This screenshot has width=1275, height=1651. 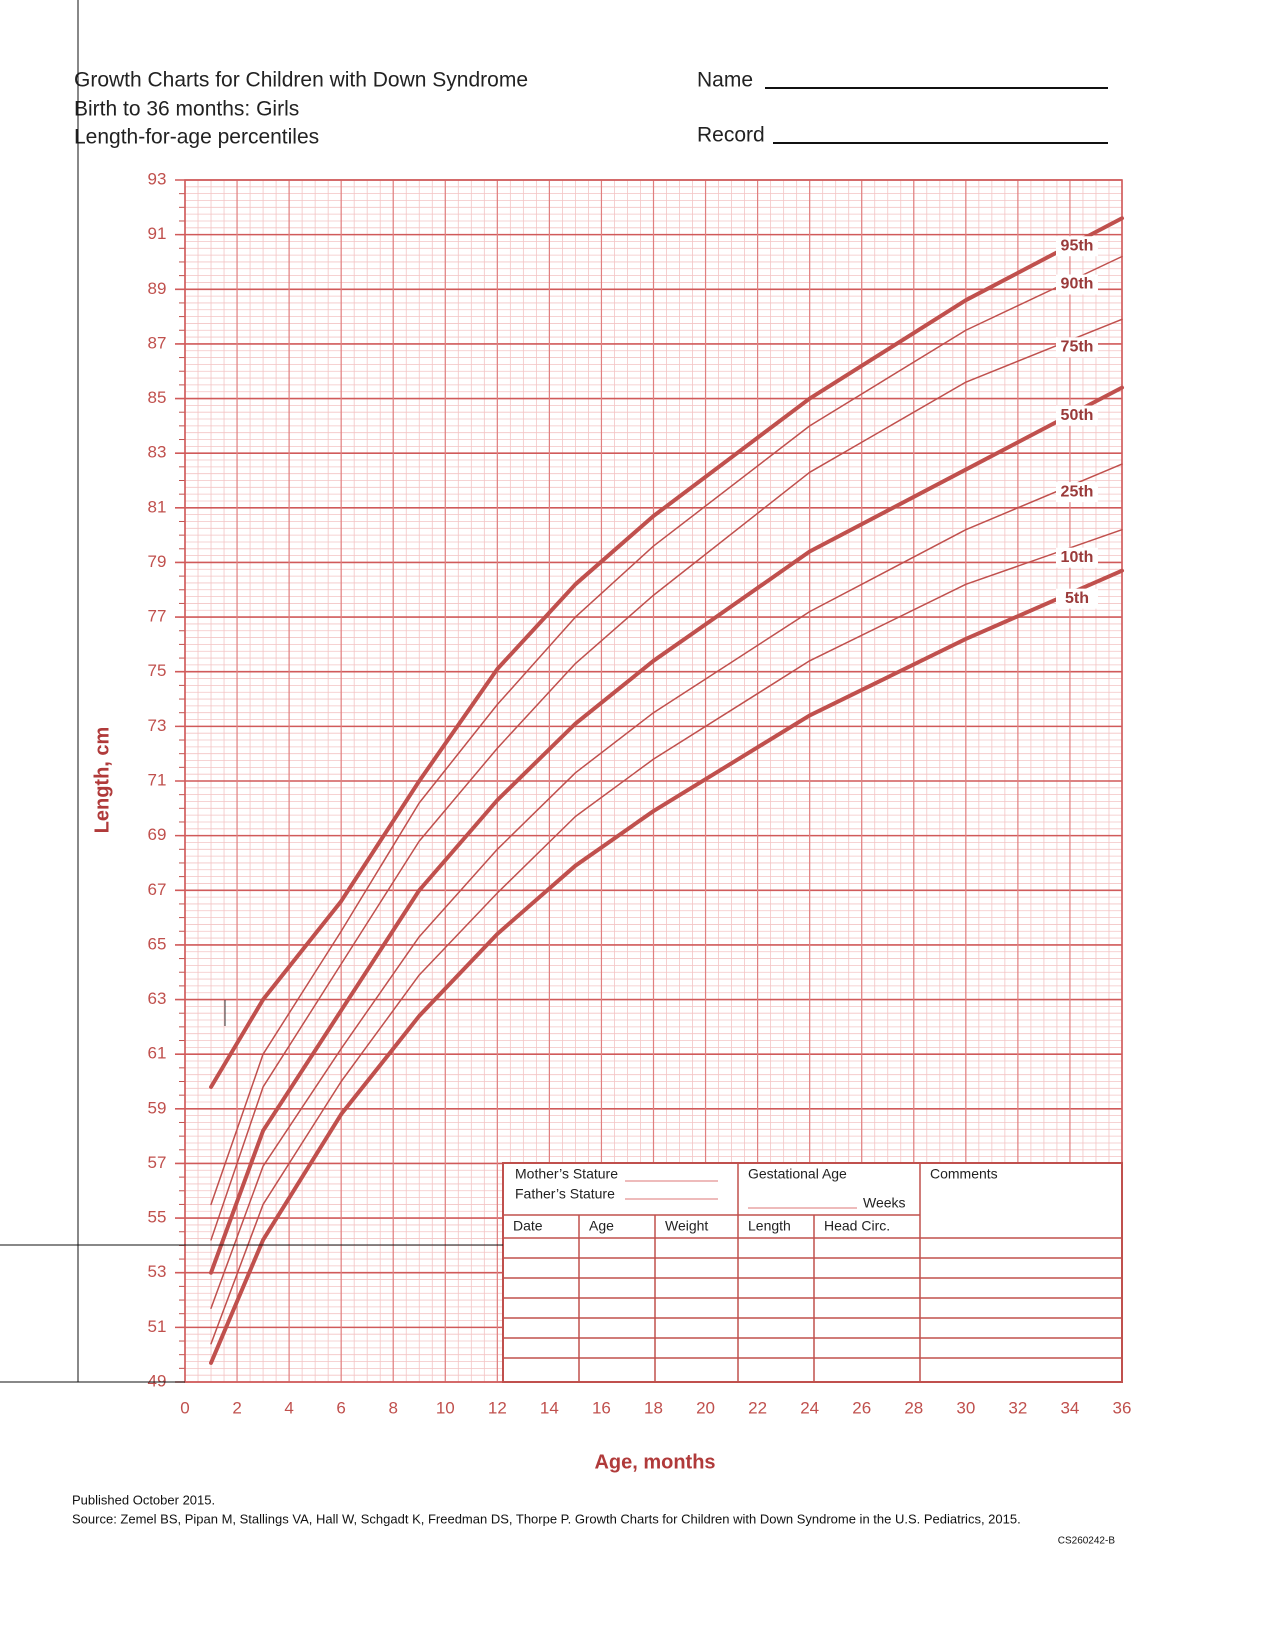 I want to click on percentile-label: 50th, so click(x=1077, y=415).